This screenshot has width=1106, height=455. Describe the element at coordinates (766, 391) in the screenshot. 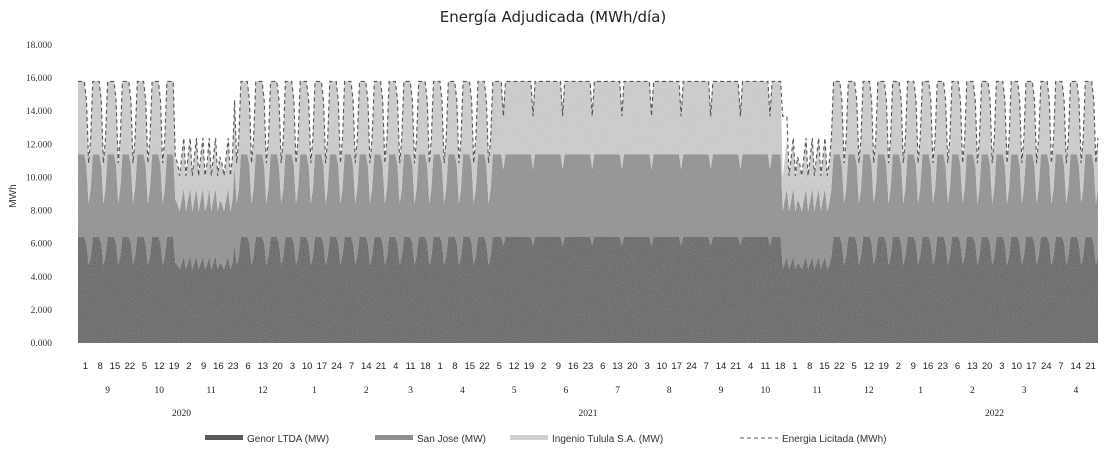

I see `x-month-label: 10` at that location.